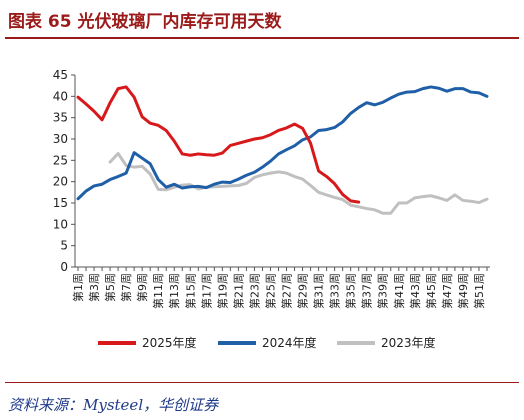 Image resolution: width=524 pixels, height=420 pixels. I want to click on x-tick-label: 第13周, so click(174, 291).